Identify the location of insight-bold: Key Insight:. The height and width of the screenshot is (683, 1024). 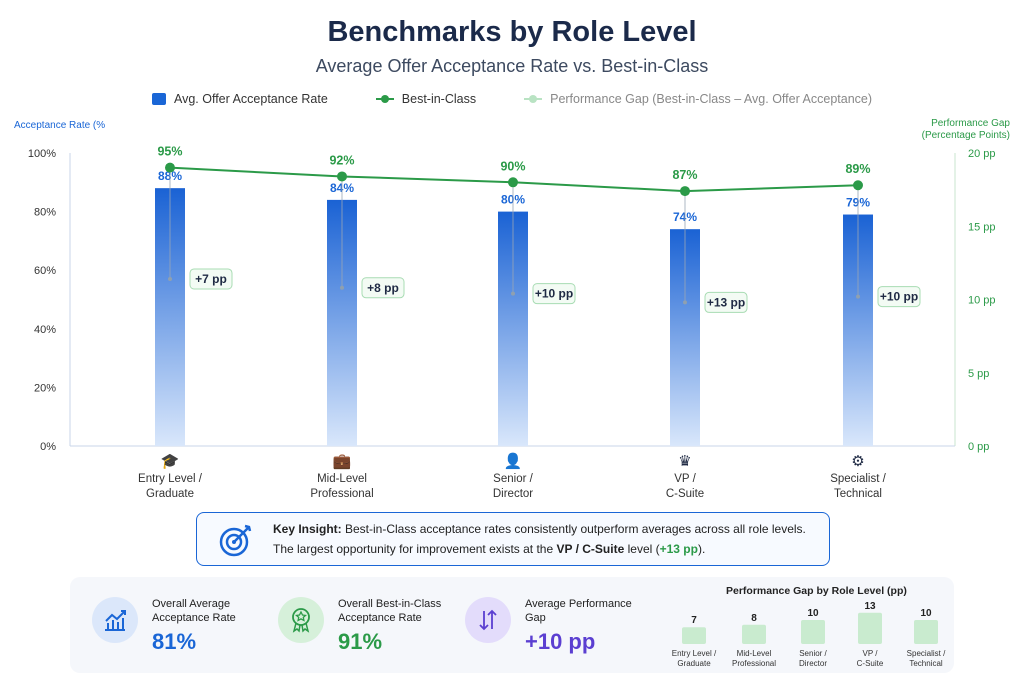
(307, 529).